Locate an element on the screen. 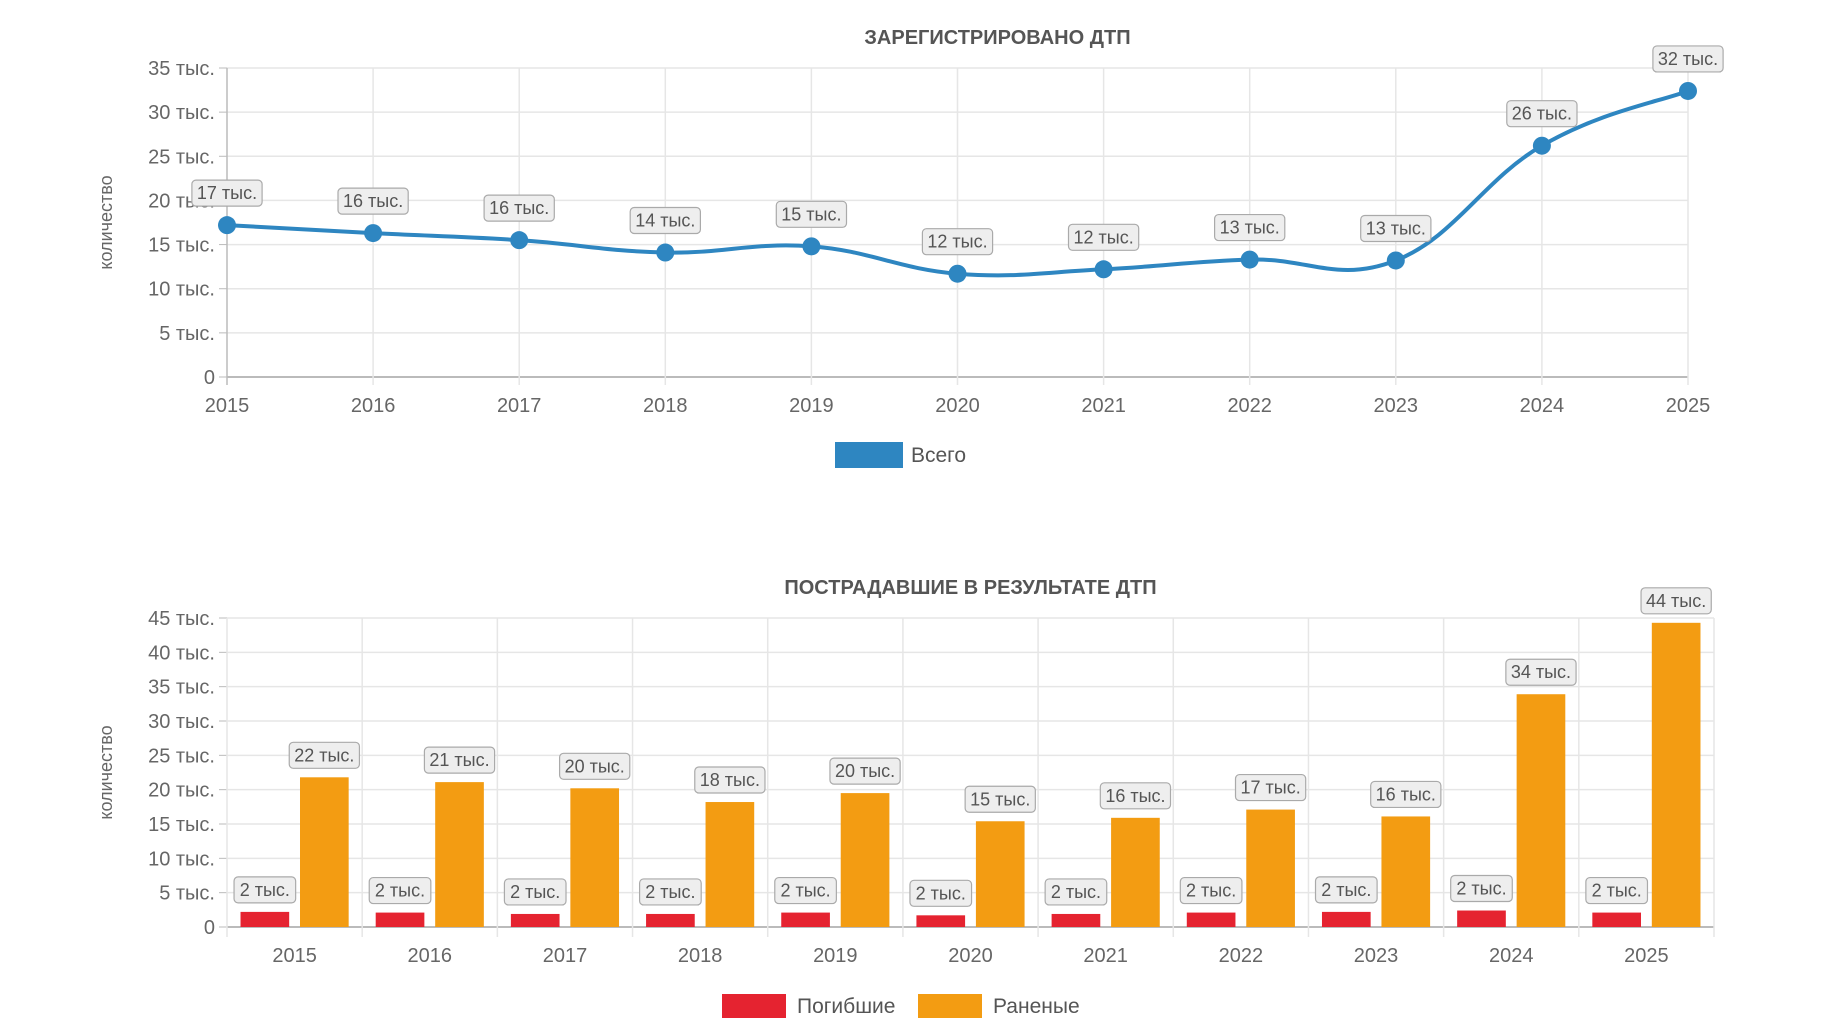 This screenshot has height=1036, width=1841. data-label: 17 тыс. is located at coordinates (1270, 787).